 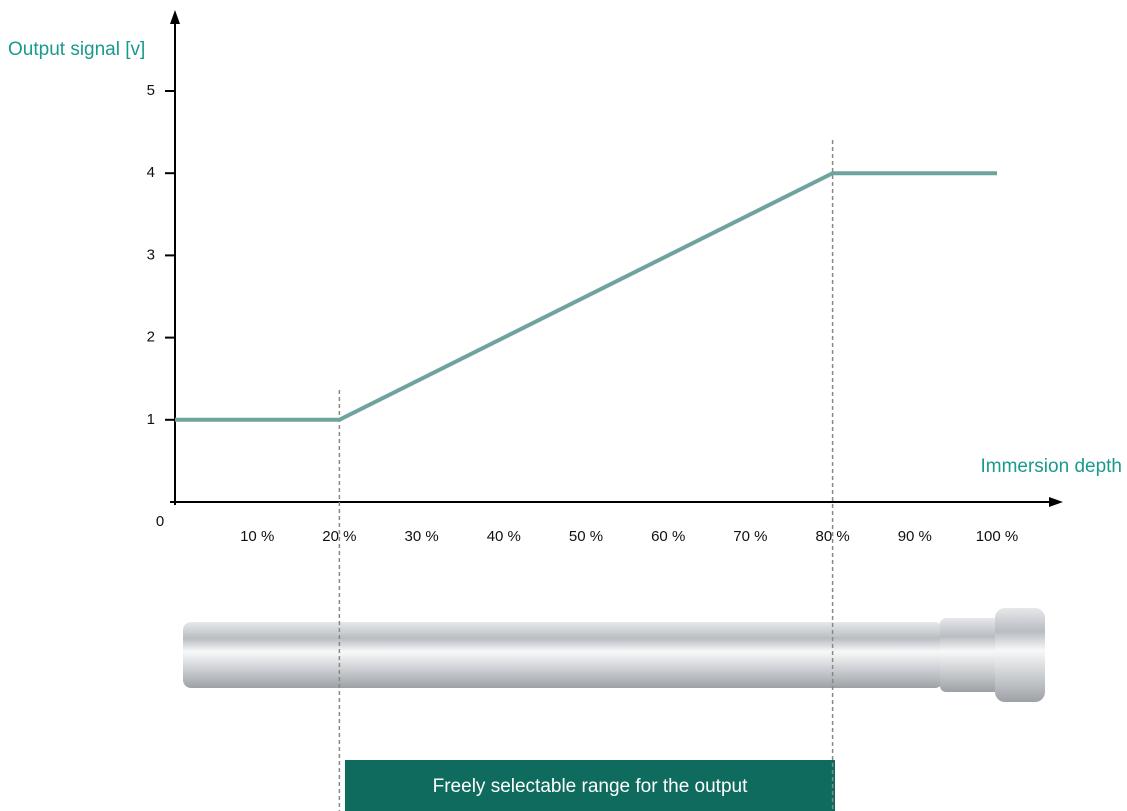 I want to click on sensor-rod, so click(x=614, y=655).